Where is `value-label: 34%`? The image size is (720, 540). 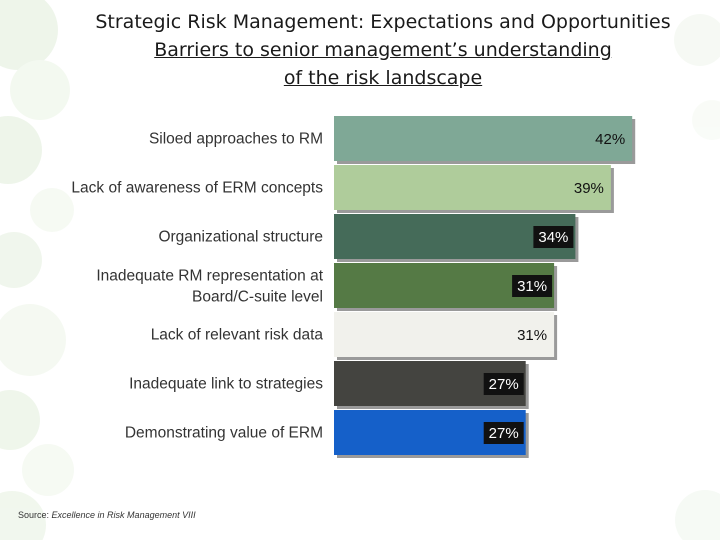 value-label: 34% is located at coordinates (553, 237).